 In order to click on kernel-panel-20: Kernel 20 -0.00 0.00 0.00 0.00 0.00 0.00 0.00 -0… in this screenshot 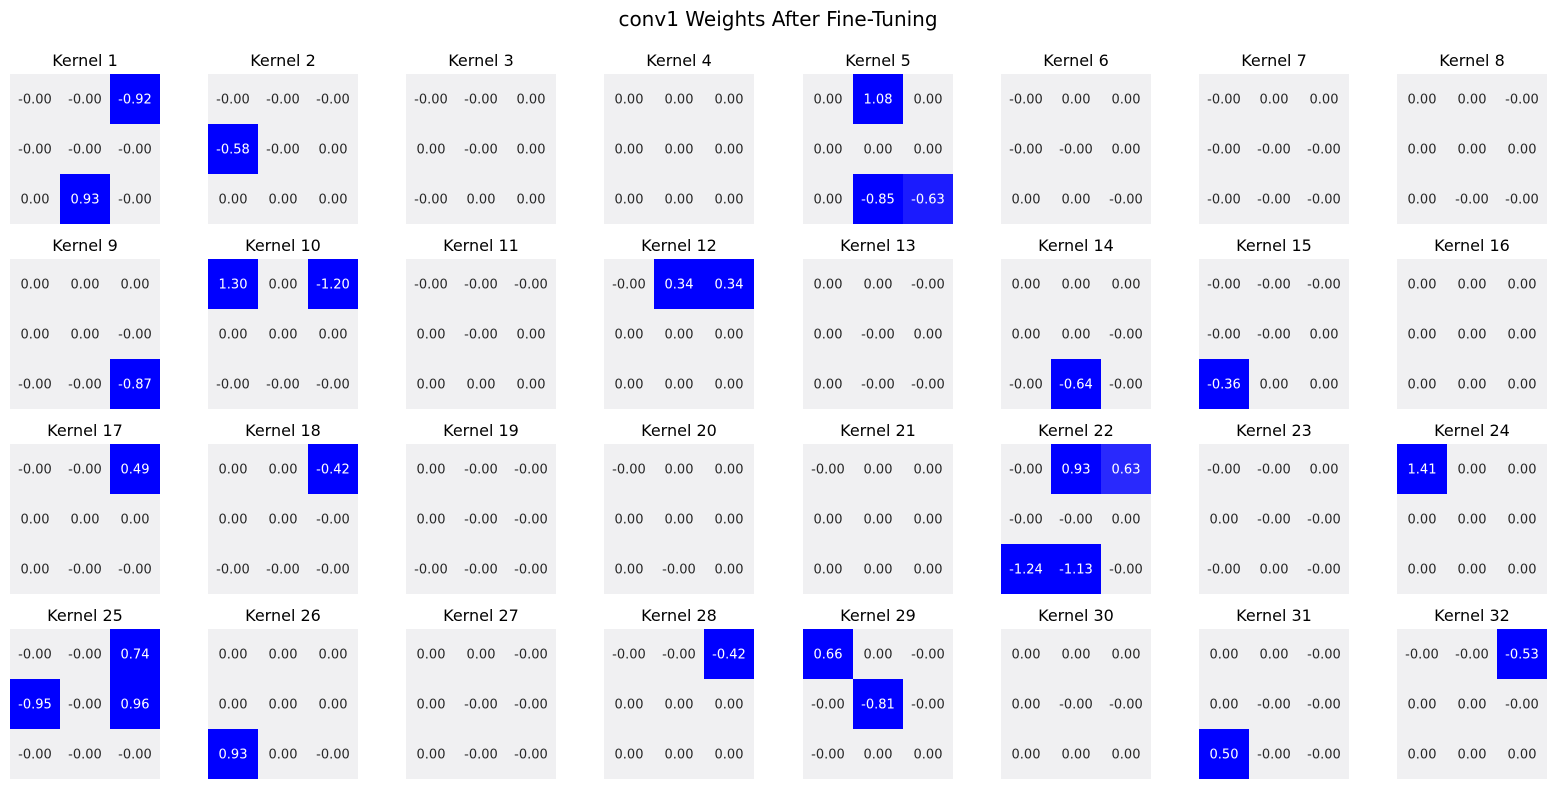, I will do `click(679, 507)`.